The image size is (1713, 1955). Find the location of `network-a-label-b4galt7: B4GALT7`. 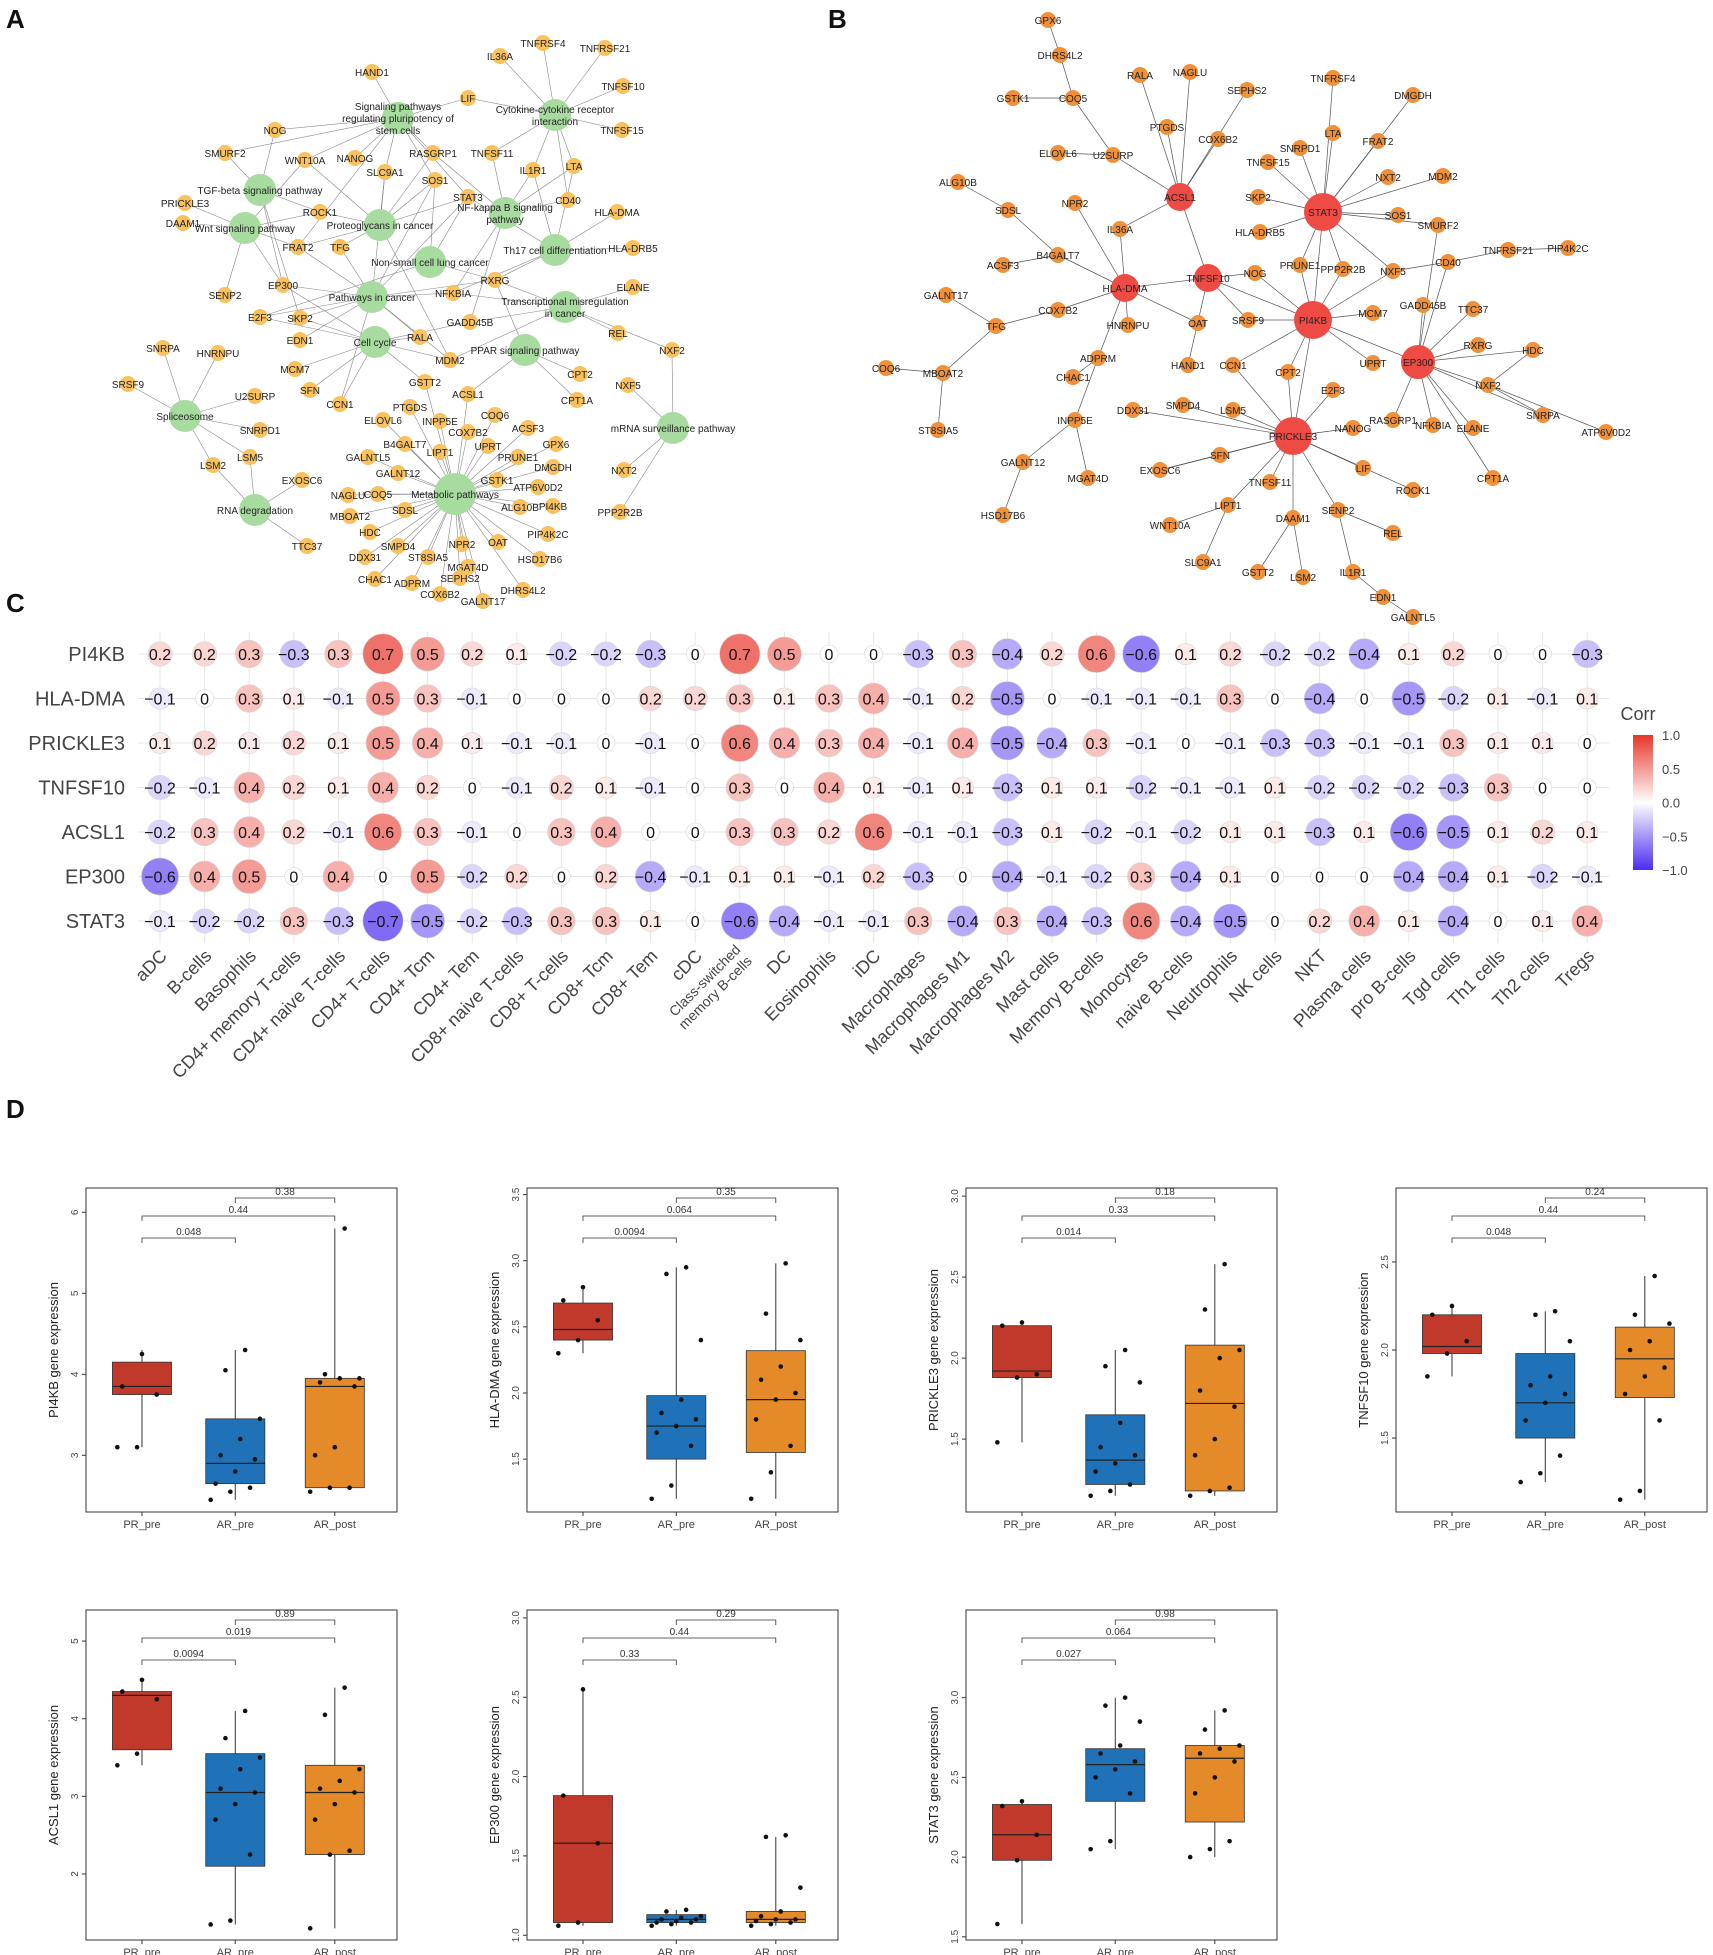

network-a-label-b4galt7: B4GALT7 is located at coordinates (405, 445).